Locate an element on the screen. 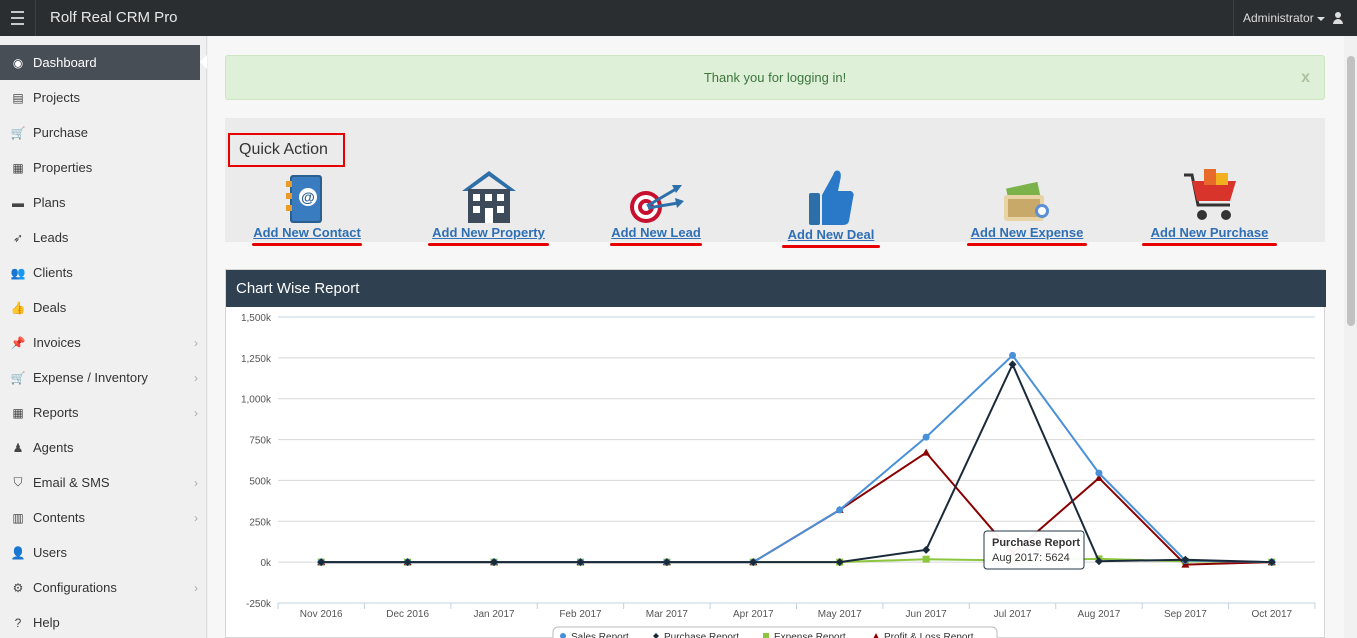 The height and width of the screenshot is (638, 1357). caret-down-icon is located at coordinates (1320, 19).